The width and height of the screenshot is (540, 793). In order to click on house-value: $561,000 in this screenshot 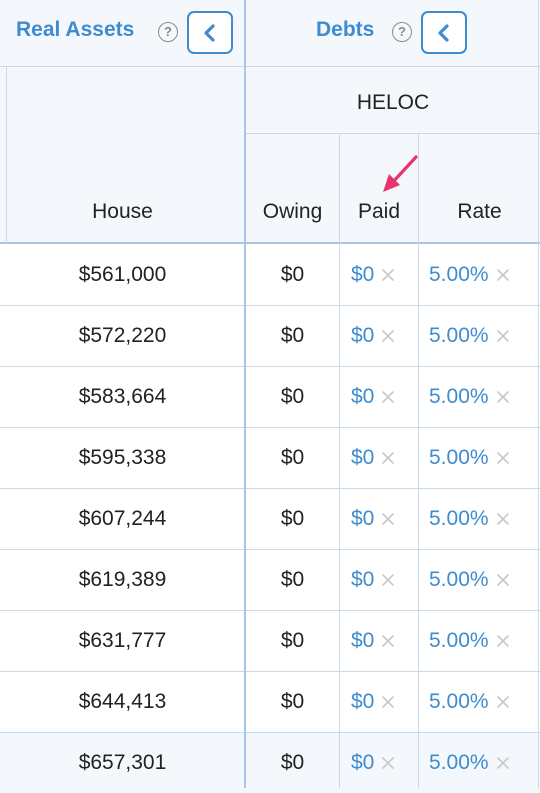, I will do `click(122, 274)`.